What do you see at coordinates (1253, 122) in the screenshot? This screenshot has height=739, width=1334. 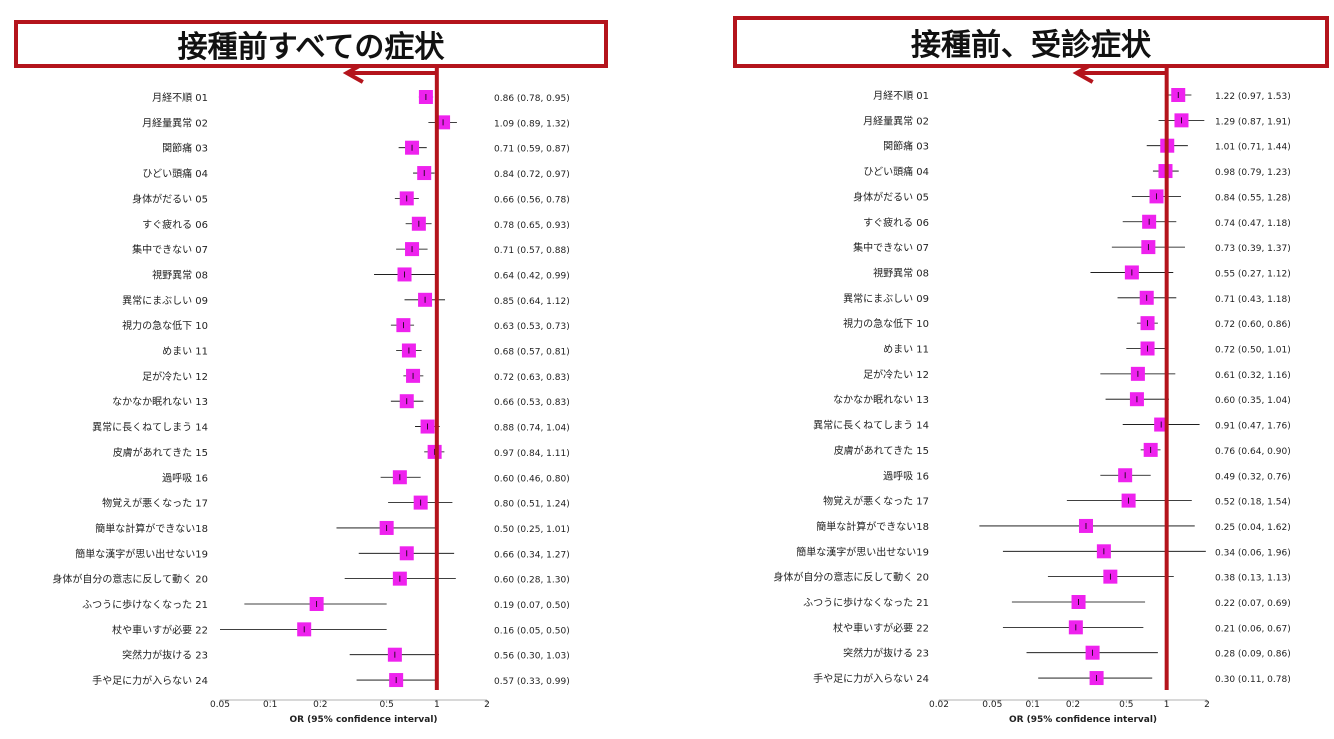 I see `or-value-text: 1.29 (0.87, 1.91)` at bounding box center [1253, 122].